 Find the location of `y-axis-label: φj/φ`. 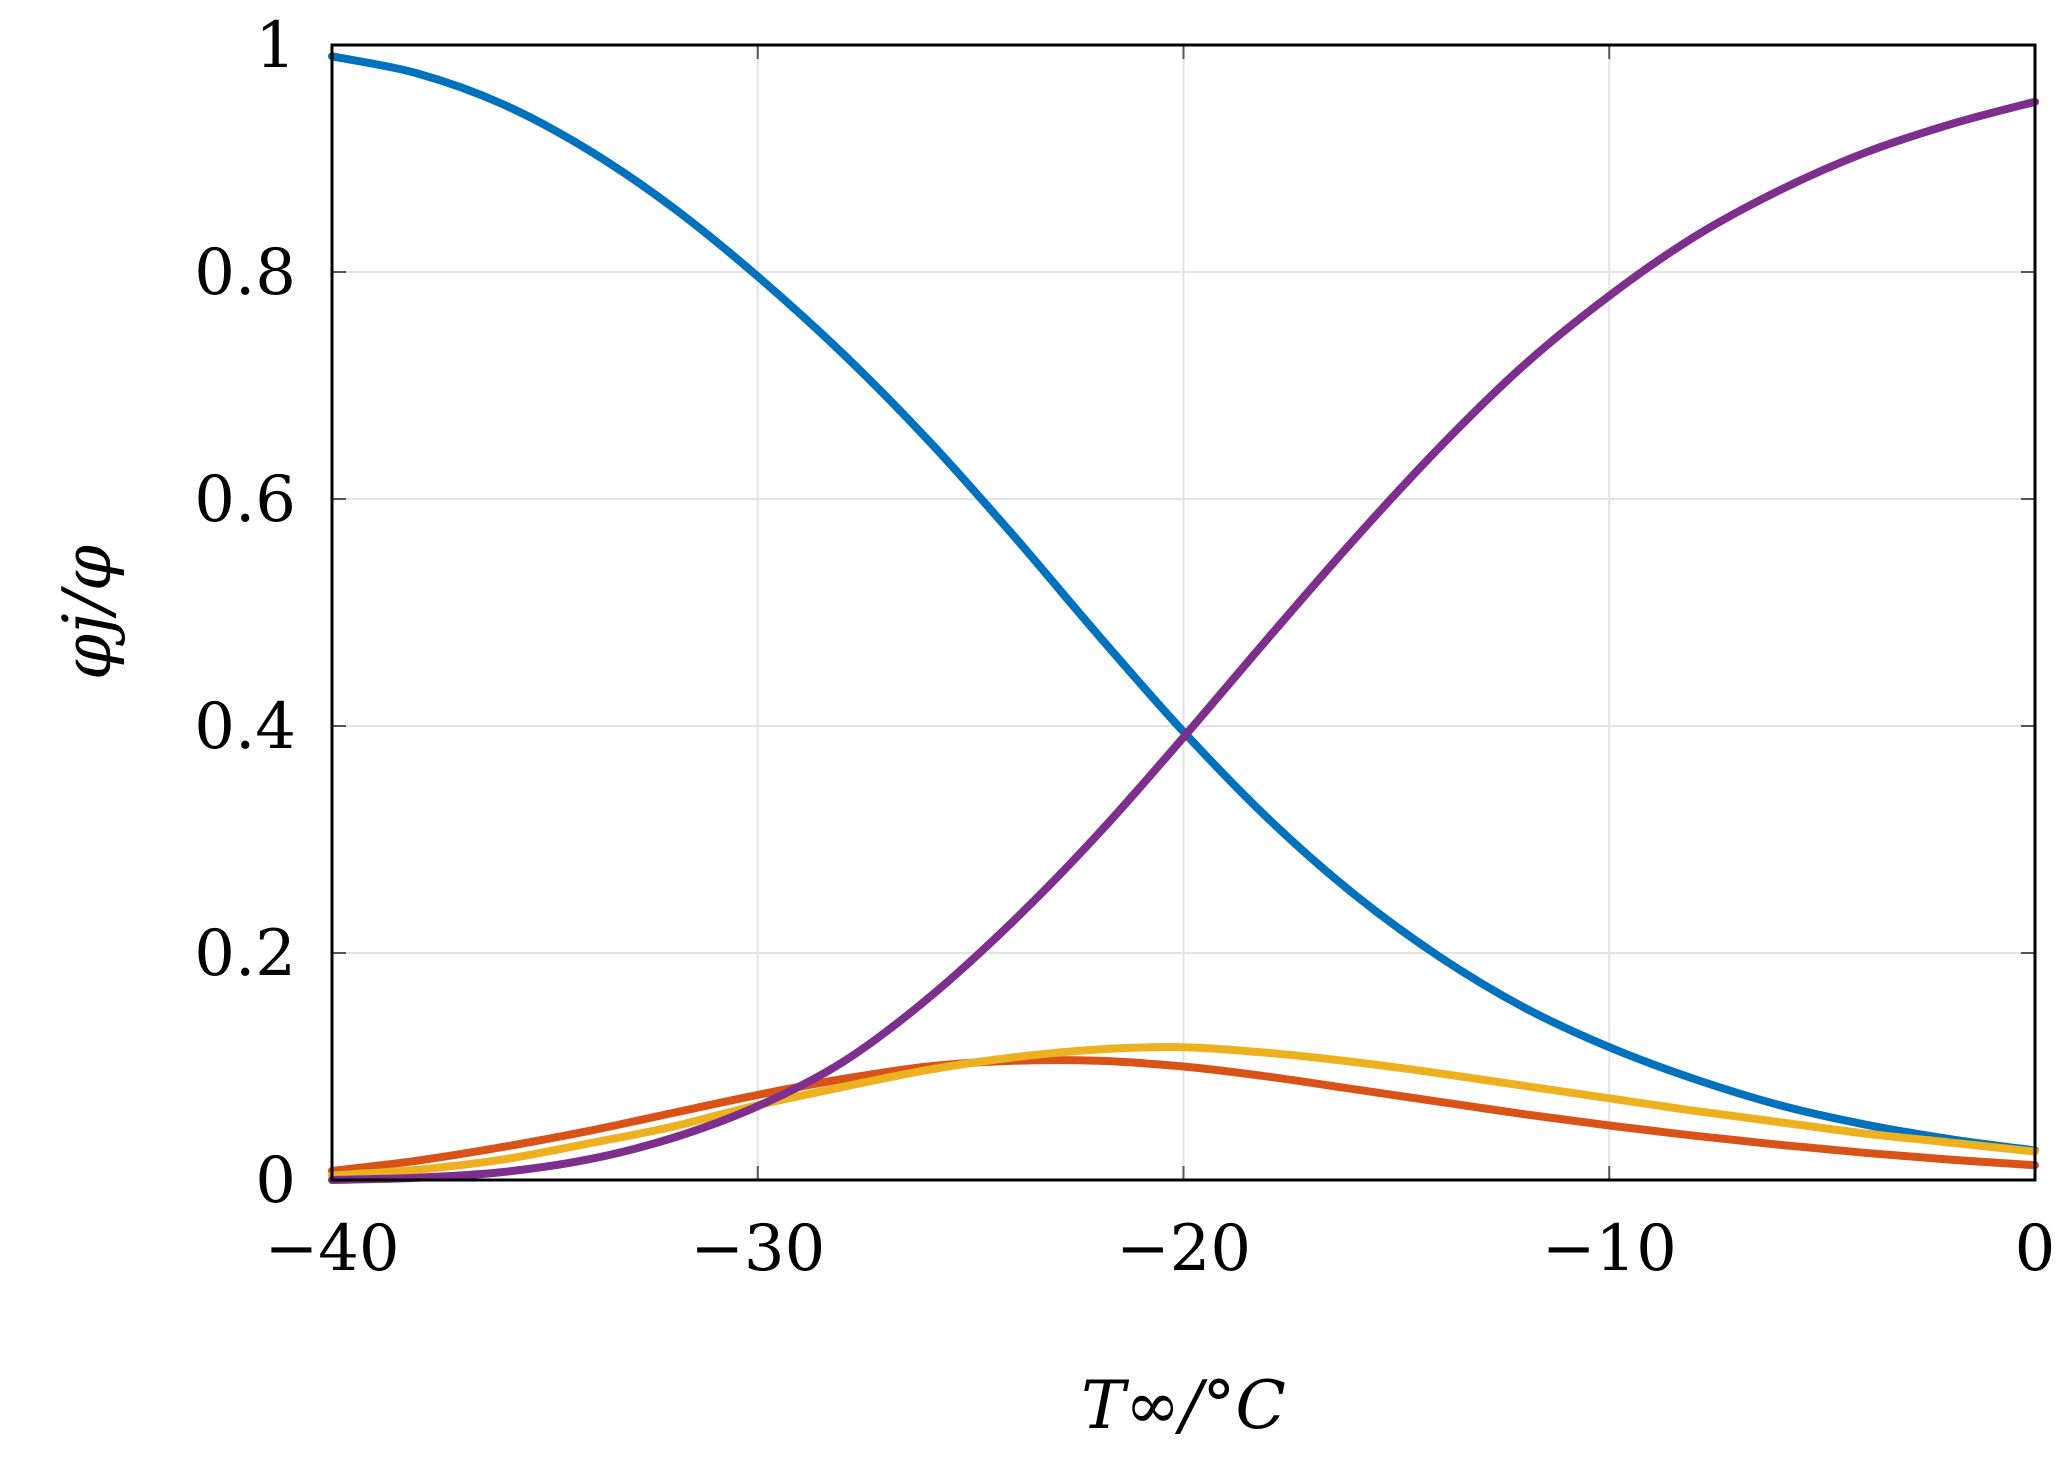

y-axis-label: φj/φ is located at coordinates (87, 612).